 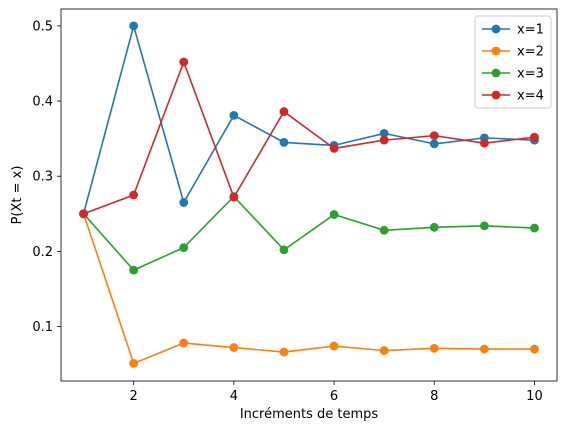 What do you see at coordinates (530, 30) in the screenshot?
I see `legend-label: x=1` at bounding box center [530, 30].